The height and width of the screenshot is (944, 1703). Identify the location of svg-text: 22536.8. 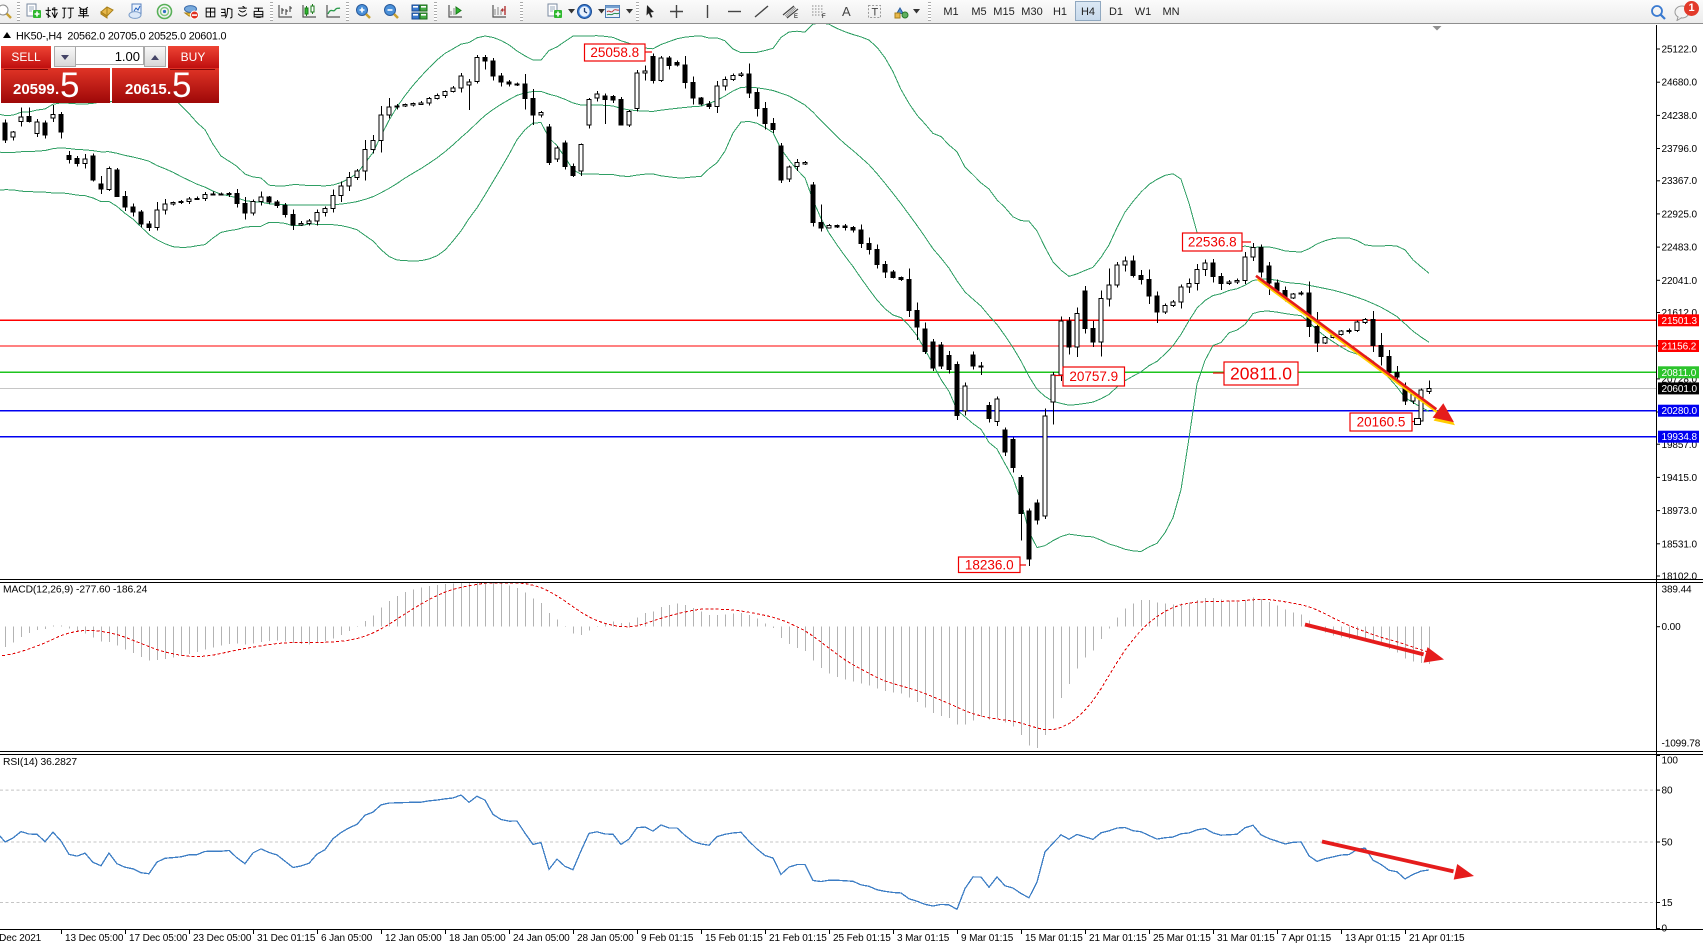
(1212, 242).